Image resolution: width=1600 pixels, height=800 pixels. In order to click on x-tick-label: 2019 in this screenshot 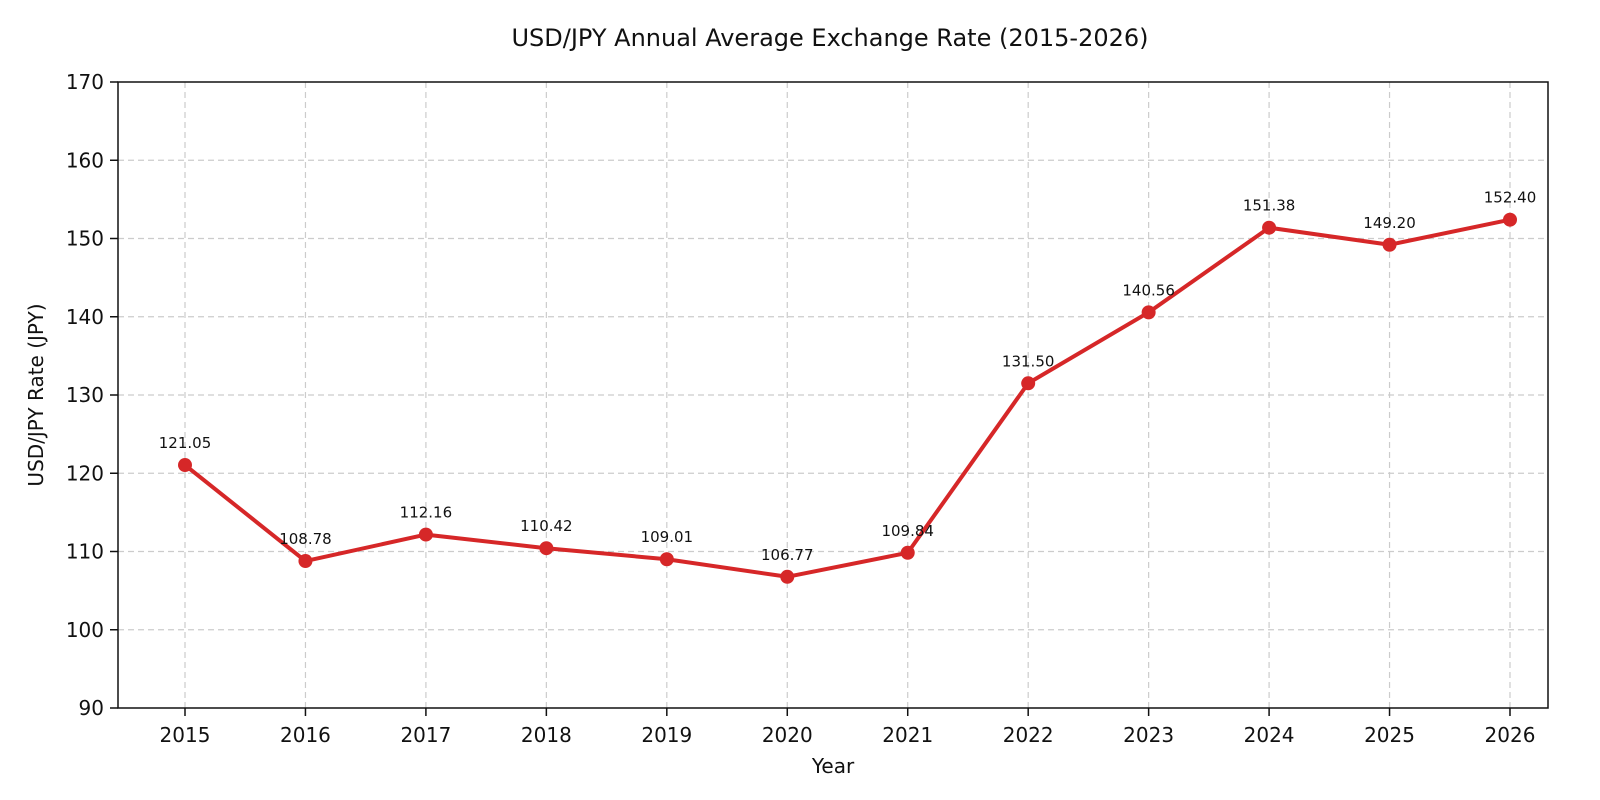, I will do `click(666, 735)`.